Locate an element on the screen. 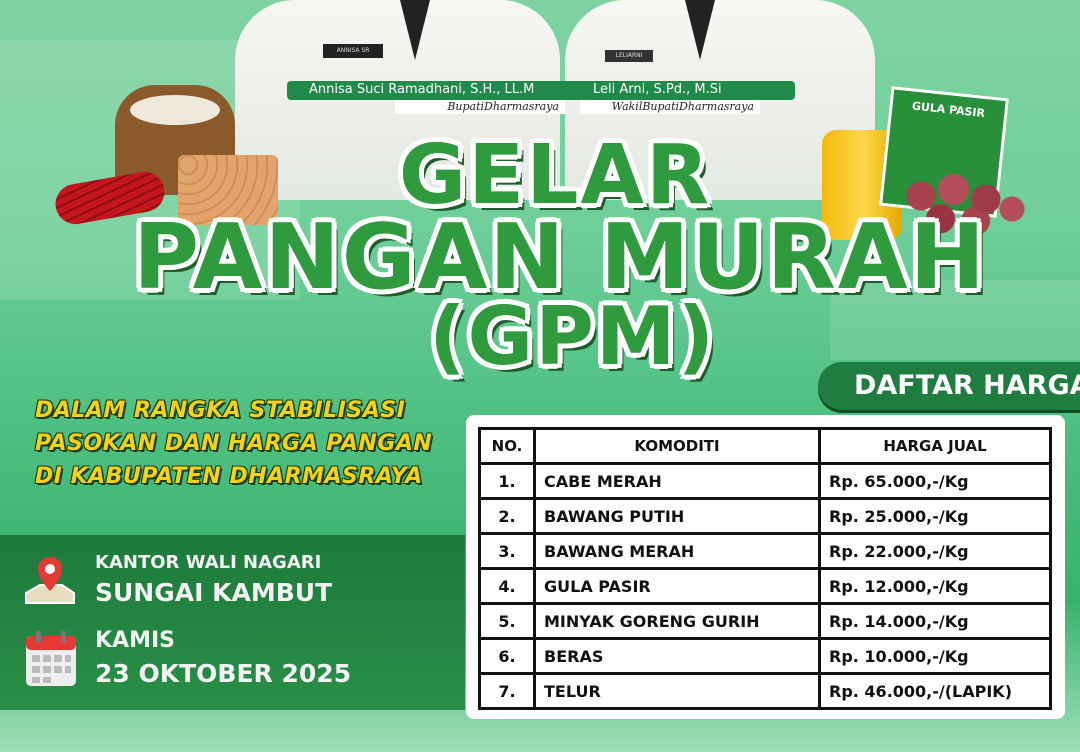  row-commodity: BAWANG PUTIH is located at coordinates (677, 516).